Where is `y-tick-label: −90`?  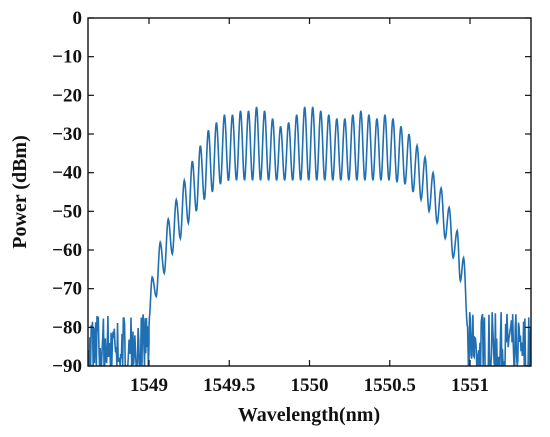 y-tick-label: −90 is located at coordinates (67, 366).